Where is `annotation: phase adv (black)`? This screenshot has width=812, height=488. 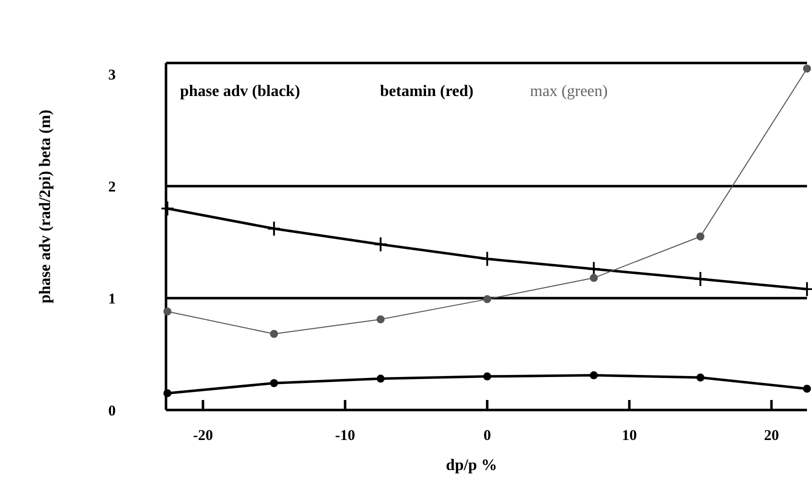
annotation: phase adv (black) is located at coordinates (240, 91).